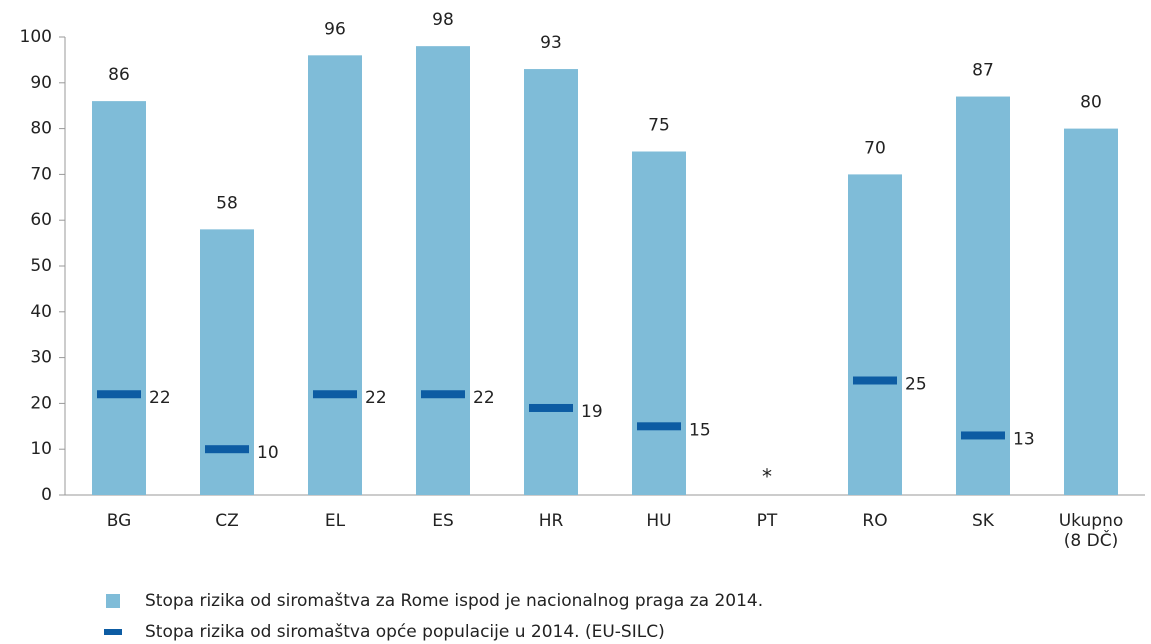 The height and width of the screenshot is (644, 1151). Describe the element at coordinates (41, 220) in the screenshot. I see `y-tick-label: 60` at that location.